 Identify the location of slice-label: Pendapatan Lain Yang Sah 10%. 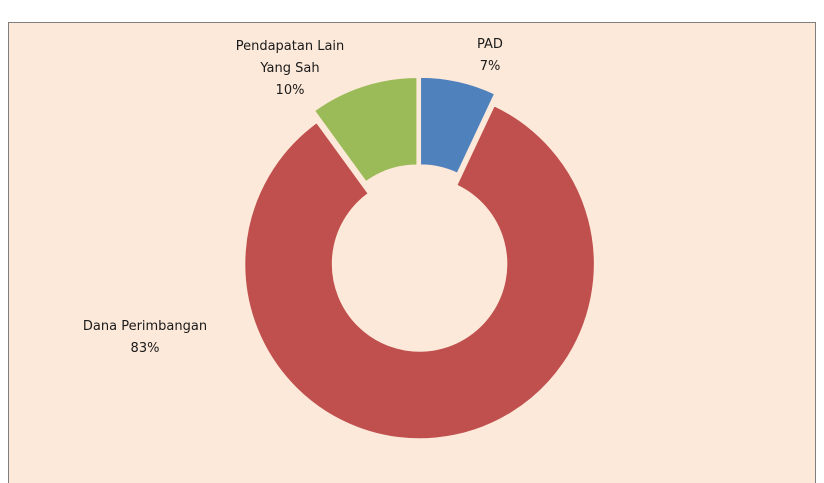
(290, 69).